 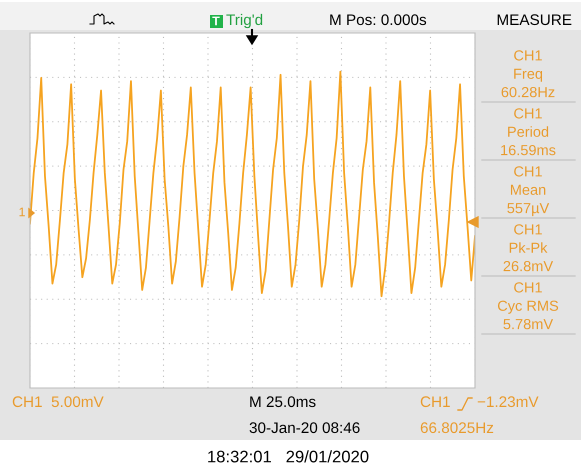 What do you see at coordinates (529, 248) in the screenshot?
I see `text: CH1 Pk-Pk 26.8mV` at bounding box center [529, 248].